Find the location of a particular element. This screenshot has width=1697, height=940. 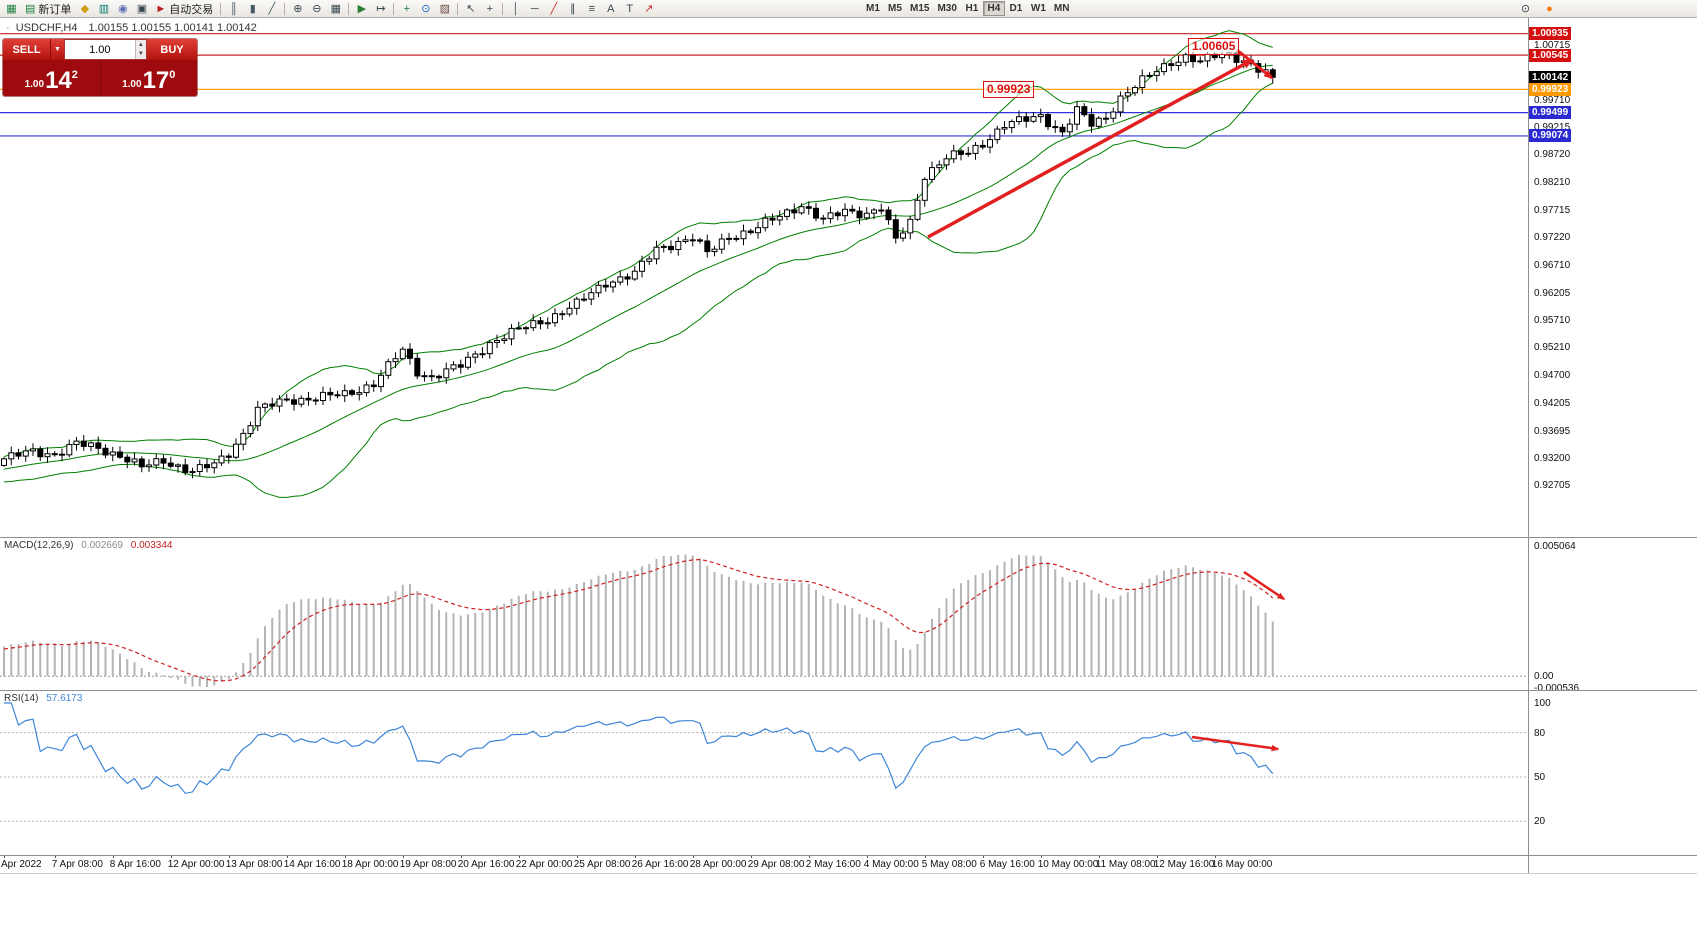

indicators-icon: + is located at coordinates (407, 8).